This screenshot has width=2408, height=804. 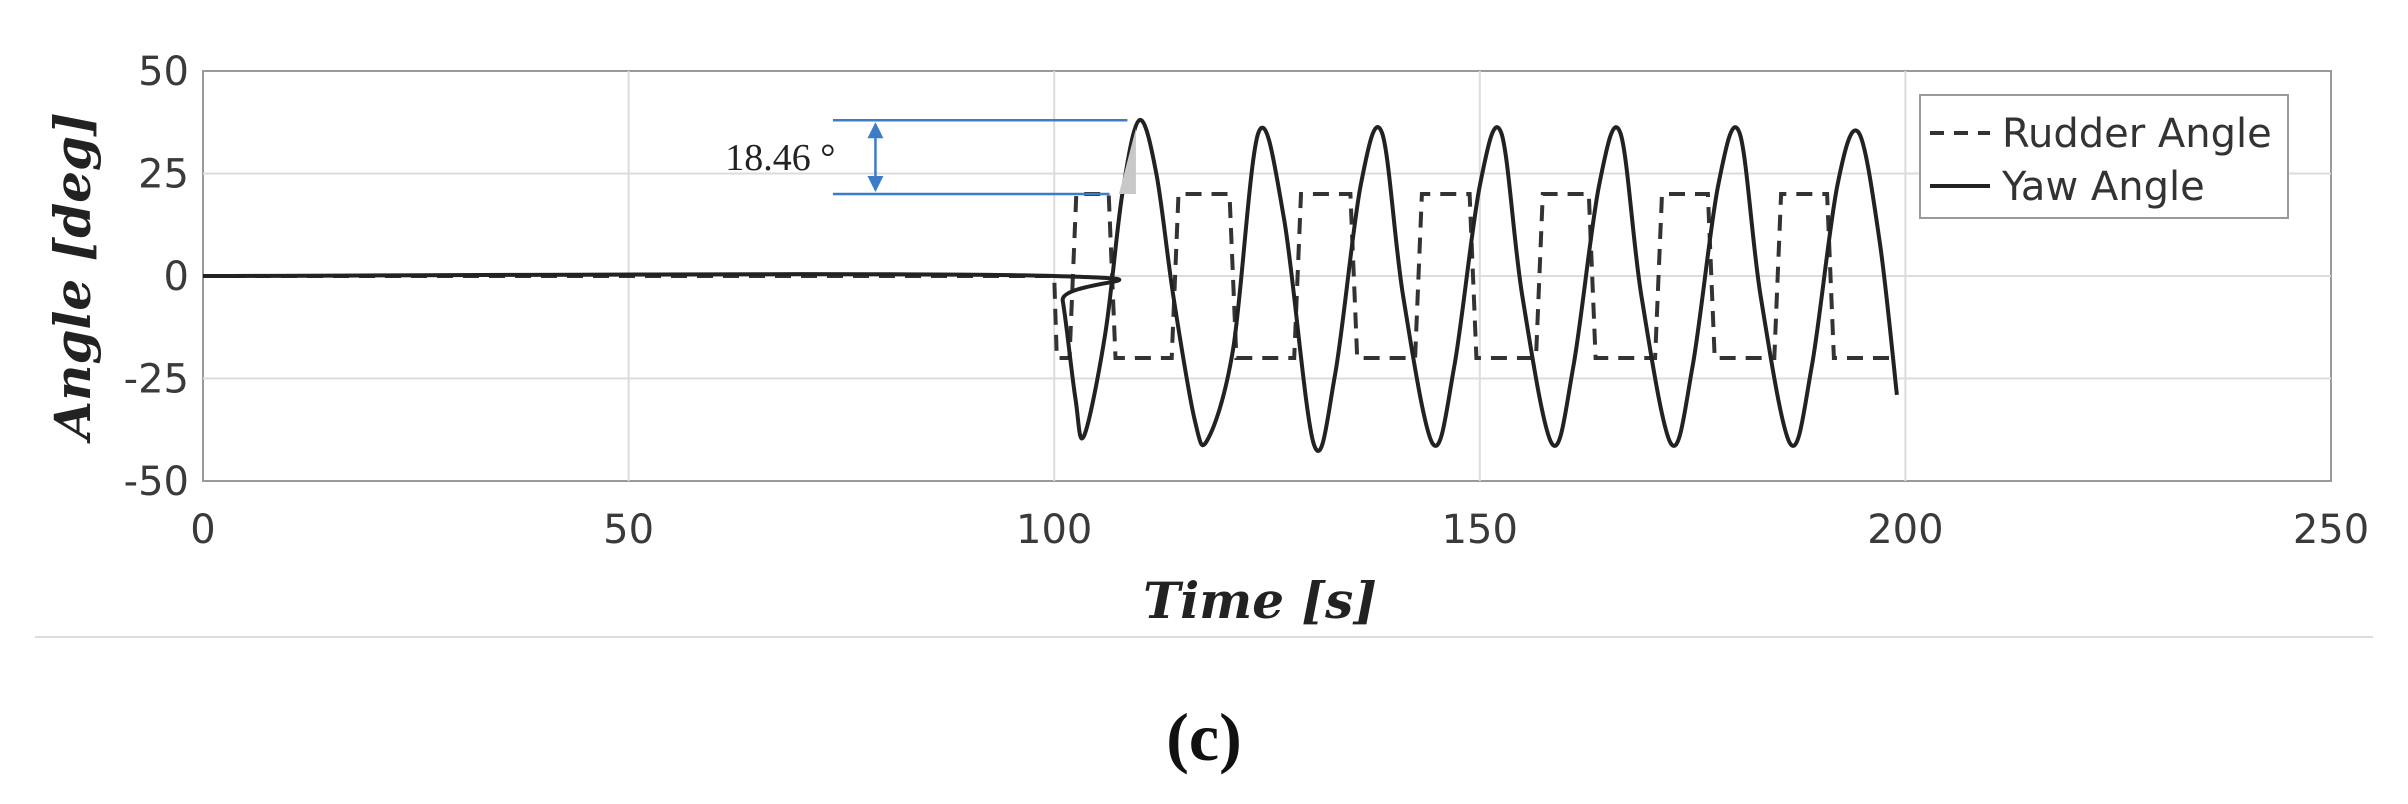 What do you see at coordinates (780, 158) in the screenshot?
I see `annotation-label: 18.46 °` at bounding box center [780, 158].